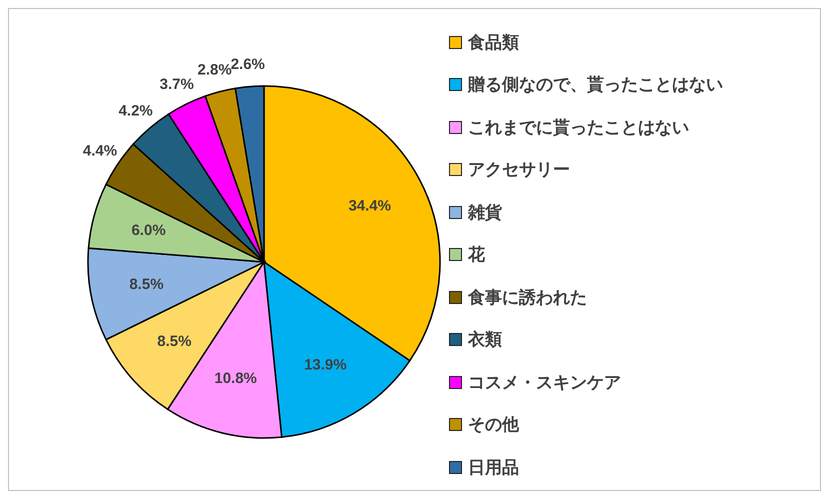  Describe the element at coordinates (595, 85) in the screenshot. I see `legend-label: 贈る側なので、貰ったことはない` at that location.